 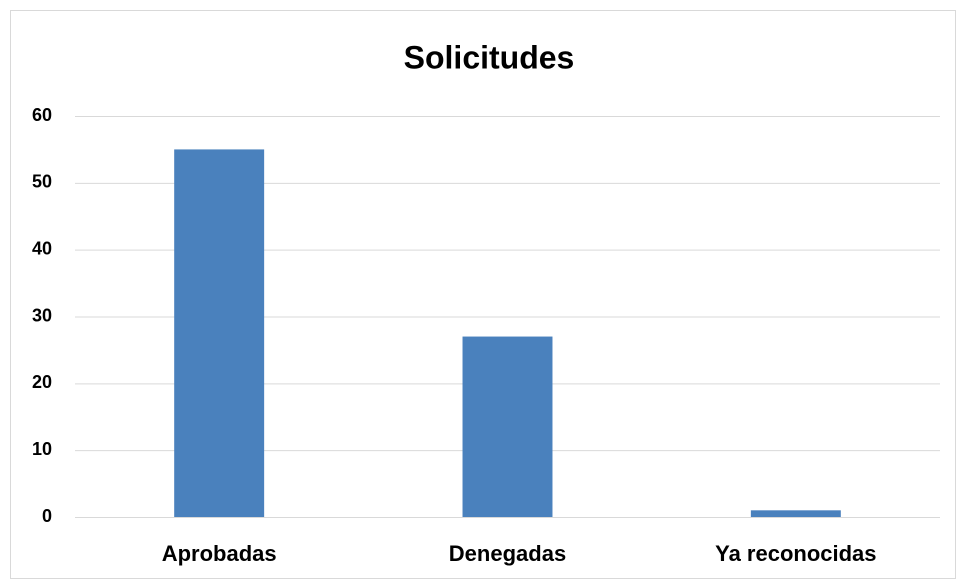 What do you see at coordinates (42, 115) in the screenshot?
I see `y-tick-label: 60` at bounding box center [42, 115].